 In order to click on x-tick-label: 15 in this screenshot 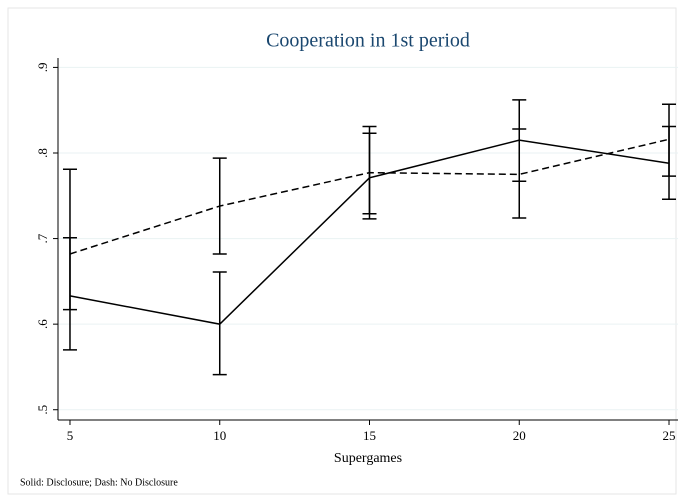, I will do `click(369, 435)`.